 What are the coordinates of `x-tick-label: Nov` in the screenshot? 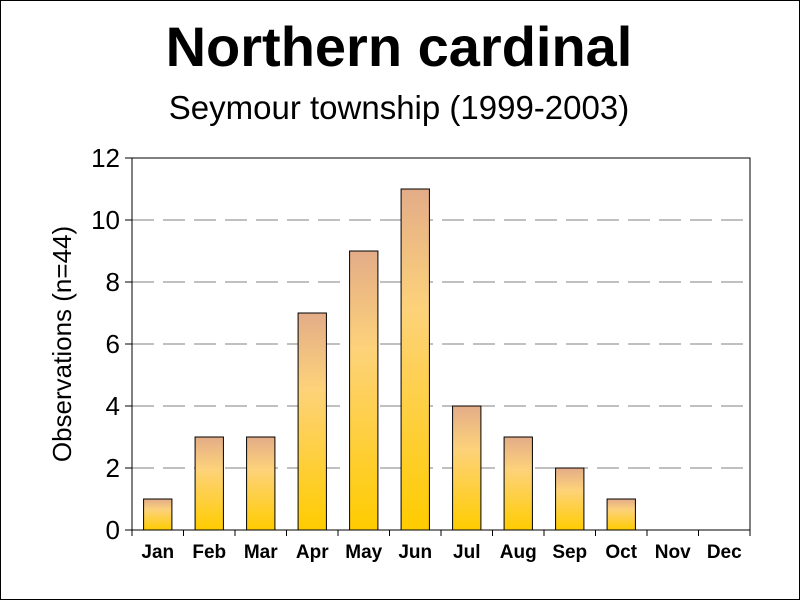 It's located at (673, 552).